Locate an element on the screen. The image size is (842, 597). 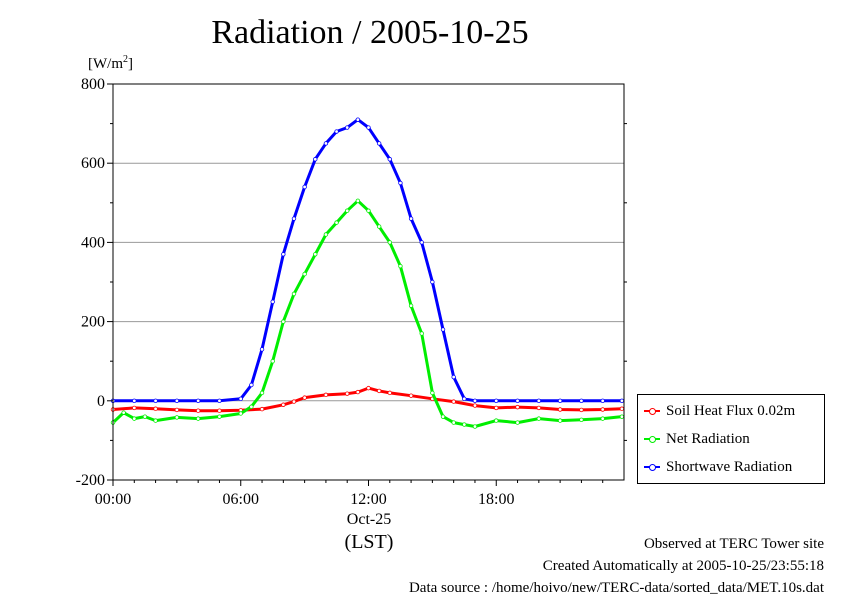
legend-swatch-soil-heat-flux is located at coordinates (652, 411).